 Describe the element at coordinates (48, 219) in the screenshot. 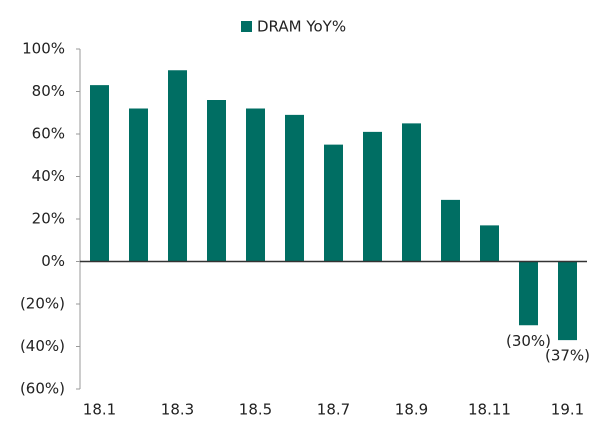

I see `y-tick-label: 20%` at that location.